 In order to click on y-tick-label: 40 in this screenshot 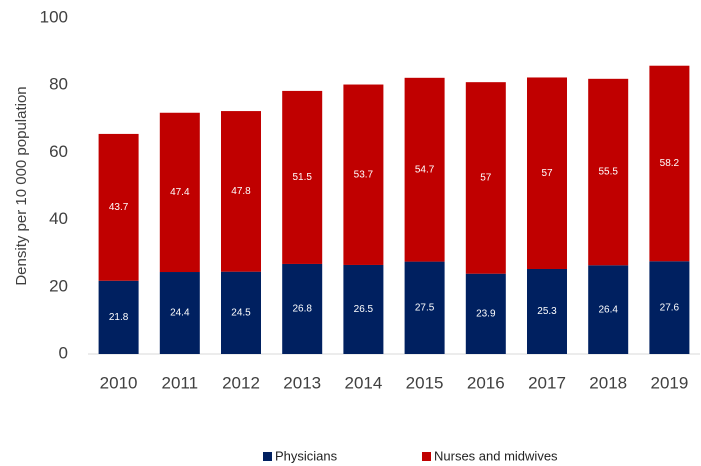, I will do `click(58, 218)`.